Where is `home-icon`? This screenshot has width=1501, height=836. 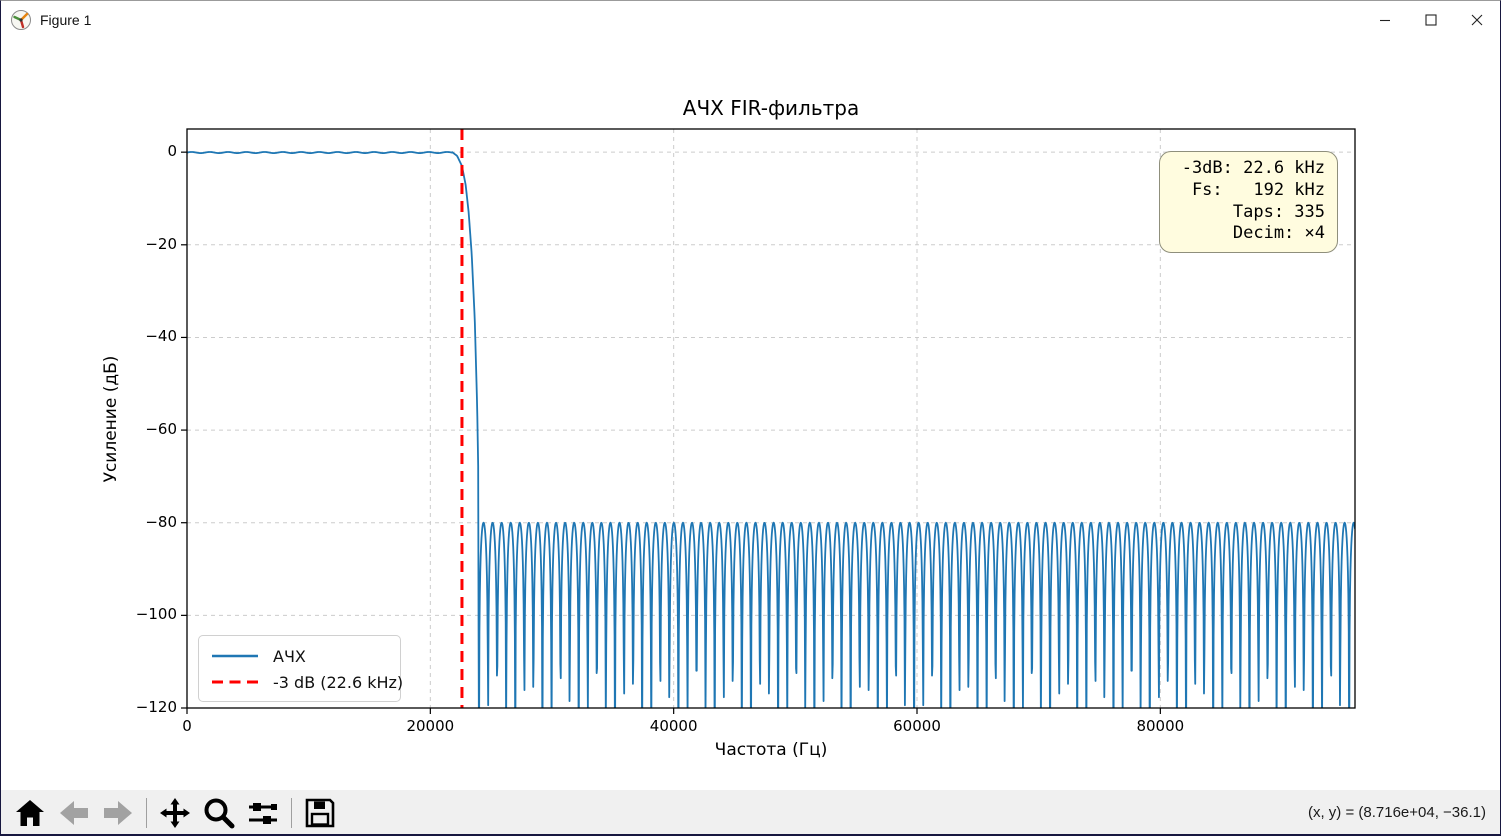
home-icon is located at coordinates (30, 812).